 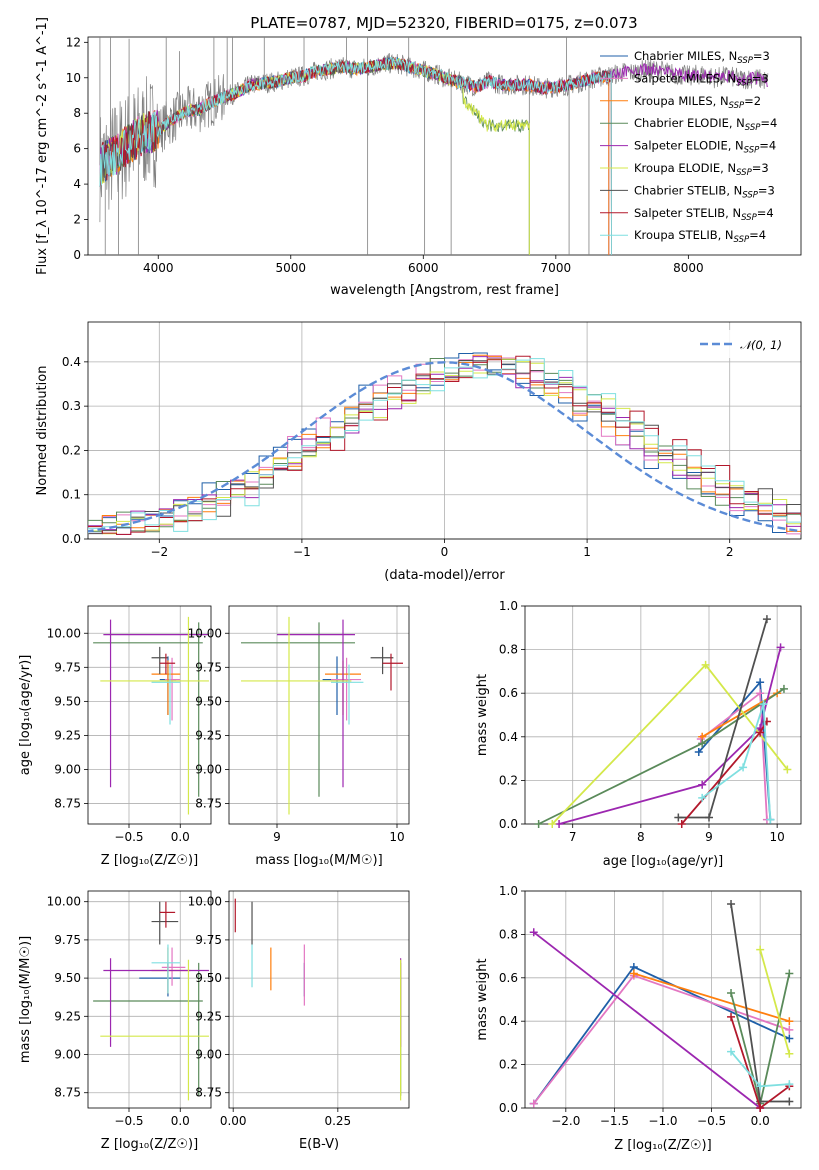 What do you see at coordinates (761, 345) in the screenshot?
I see `legend-label: 𝒩(0, 1)` at bounding box center [761, 345].